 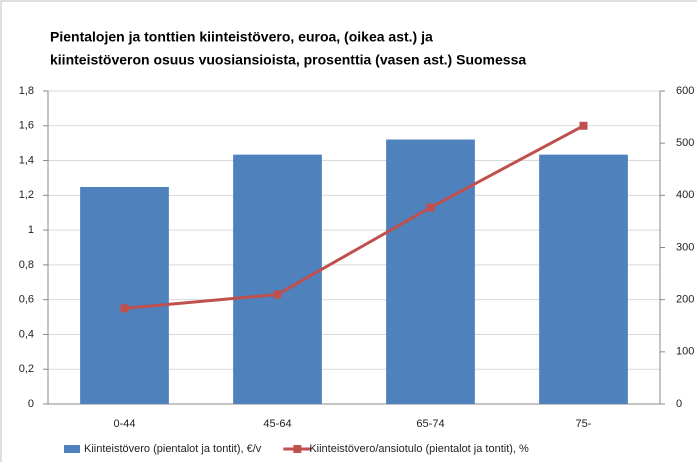 What do you see at coordinates (26, 126) in the screenshot?
I see `y-tick-label: 1,6` at bounding box center [26, 126].